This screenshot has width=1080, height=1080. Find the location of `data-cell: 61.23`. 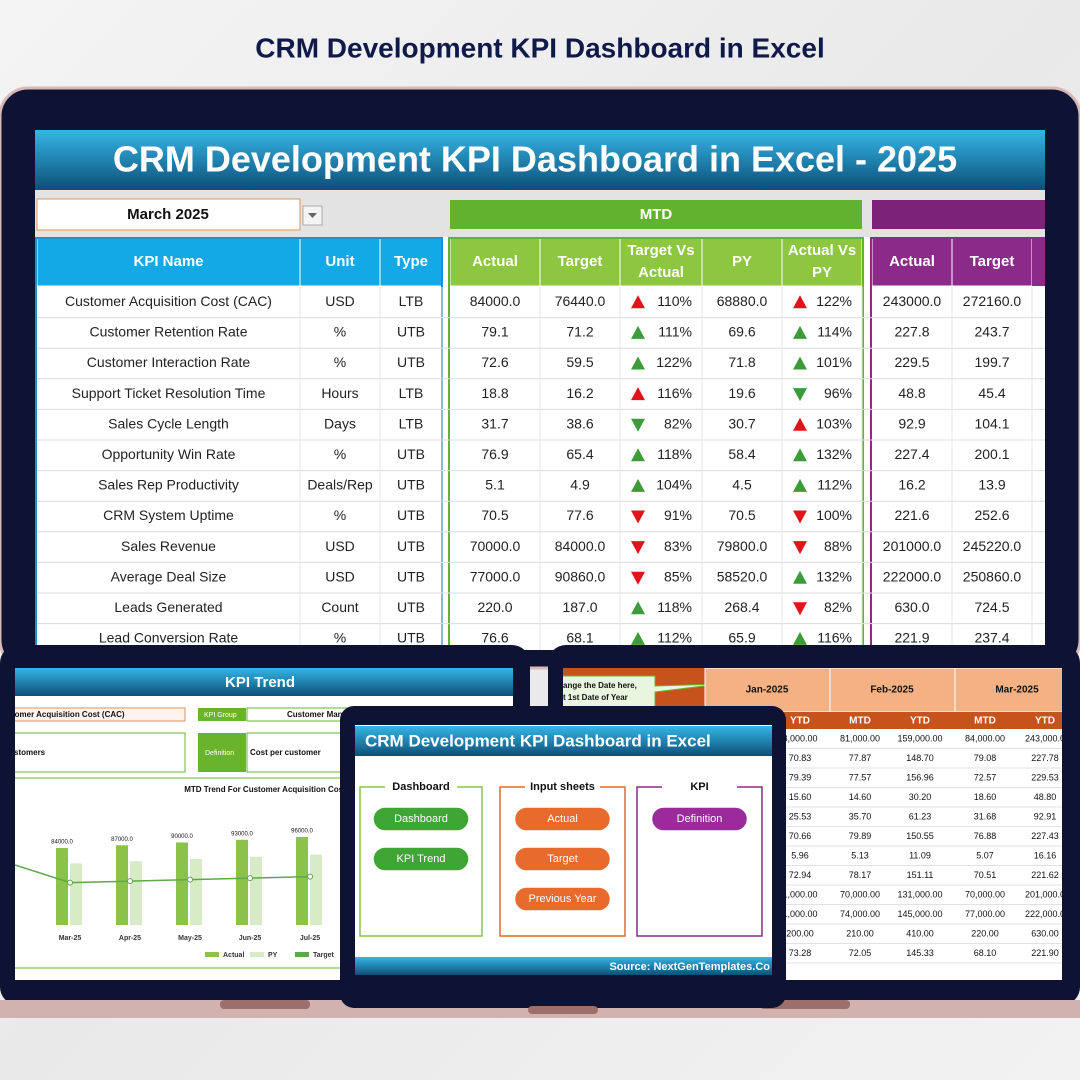

data-cell: 61.23 is located at coordinates (920, 816).